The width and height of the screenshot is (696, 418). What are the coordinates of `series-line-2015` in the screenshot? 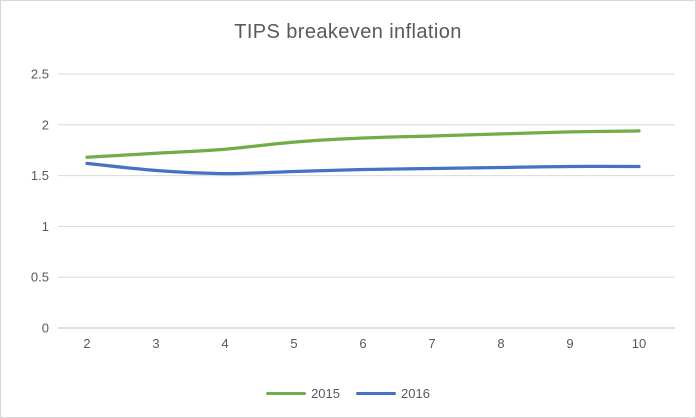 It's located at (363, 144).